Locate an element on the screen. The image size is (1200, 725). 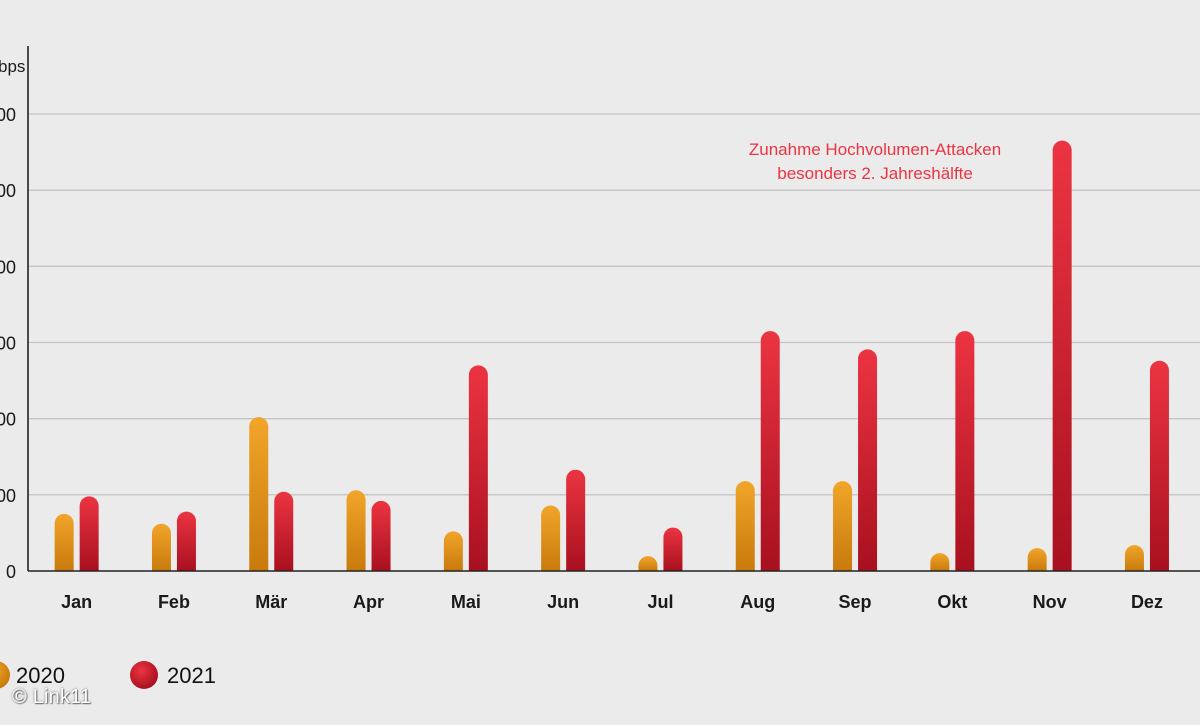
bar-2020-dez is located at coordinates (1134, 558).